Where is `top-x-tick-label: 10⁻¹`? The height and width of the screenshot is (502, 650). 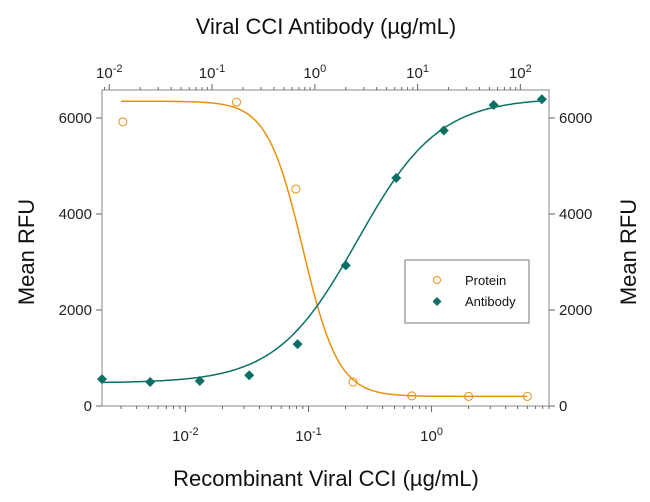
top-x-tick-label: 10⁻¹ is located at coordinates (212, 72).